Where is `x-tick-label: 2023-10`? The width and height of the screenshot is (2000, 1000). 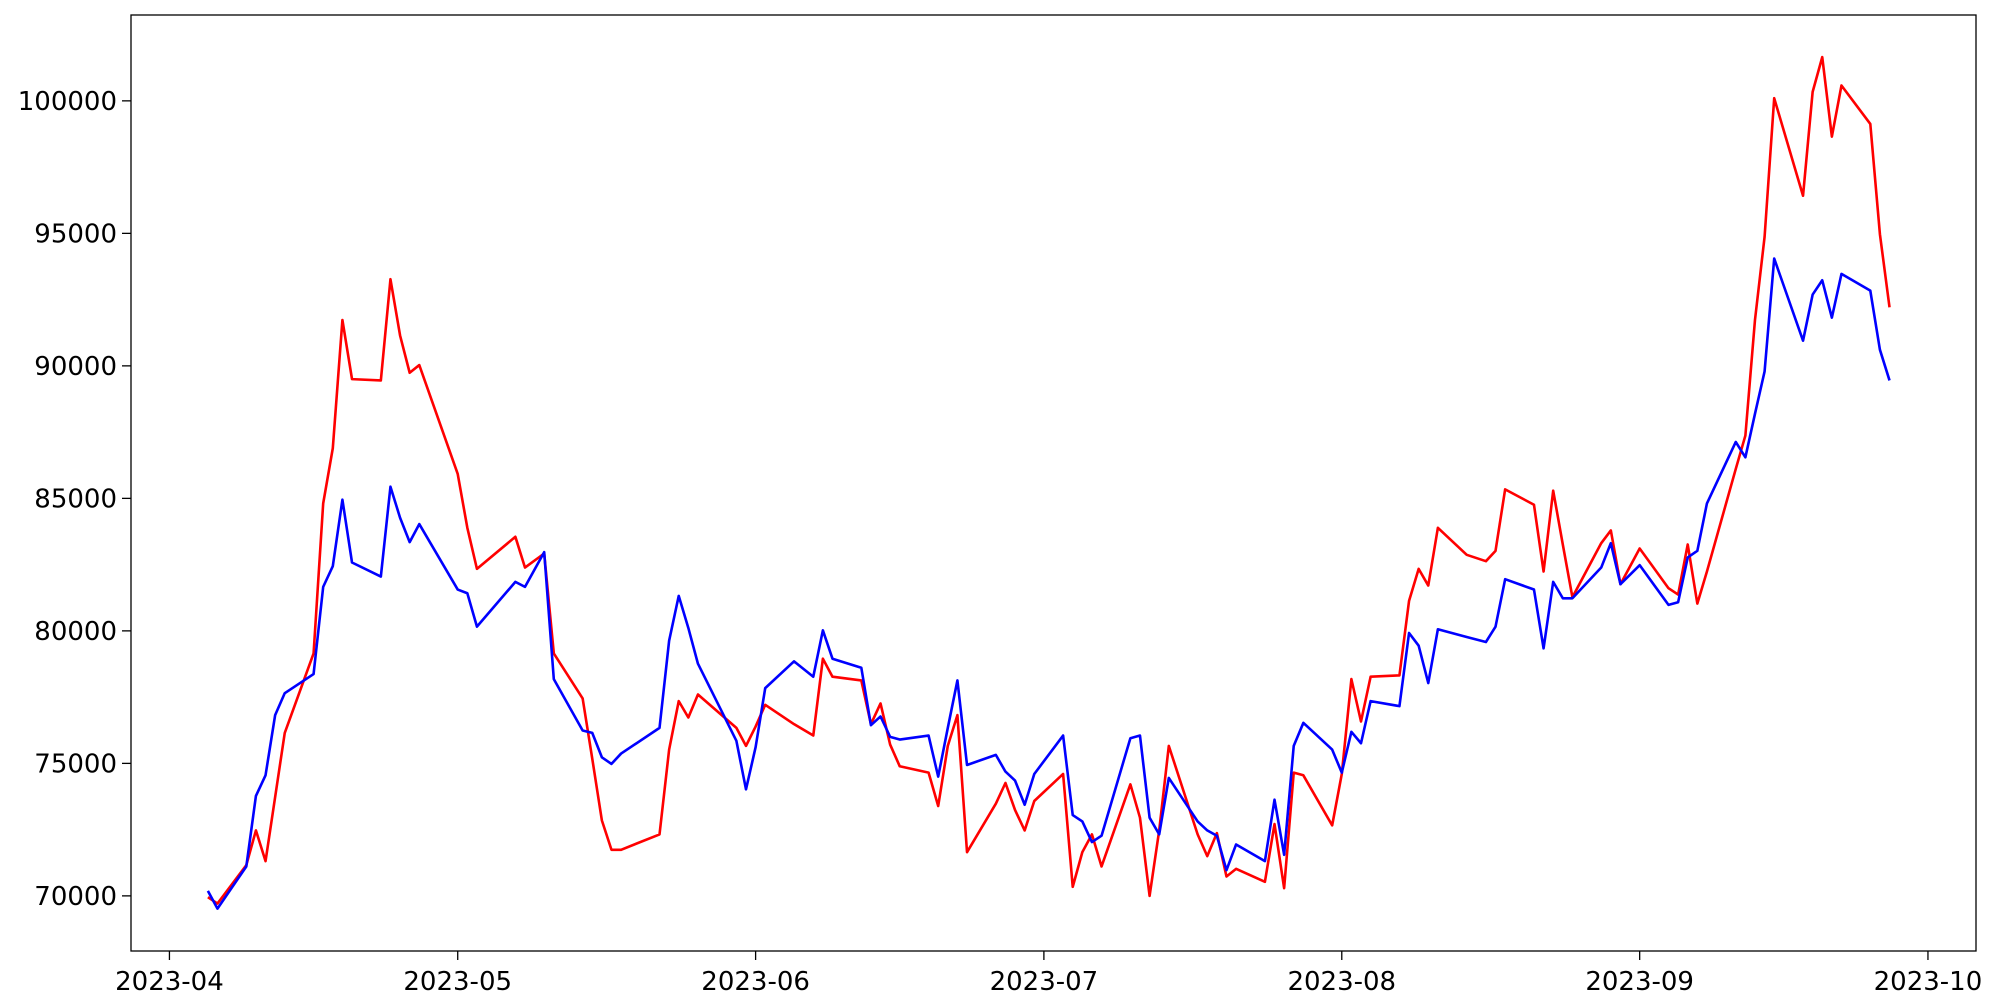 x-tick-label: 2023-10 is located at coordinates (1928, 982).